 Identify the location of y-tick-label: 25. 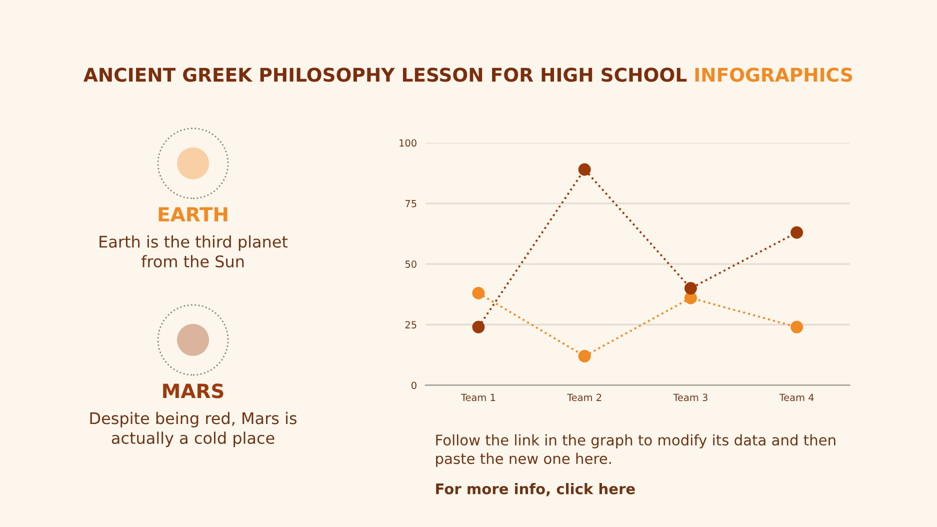
(410, 324).